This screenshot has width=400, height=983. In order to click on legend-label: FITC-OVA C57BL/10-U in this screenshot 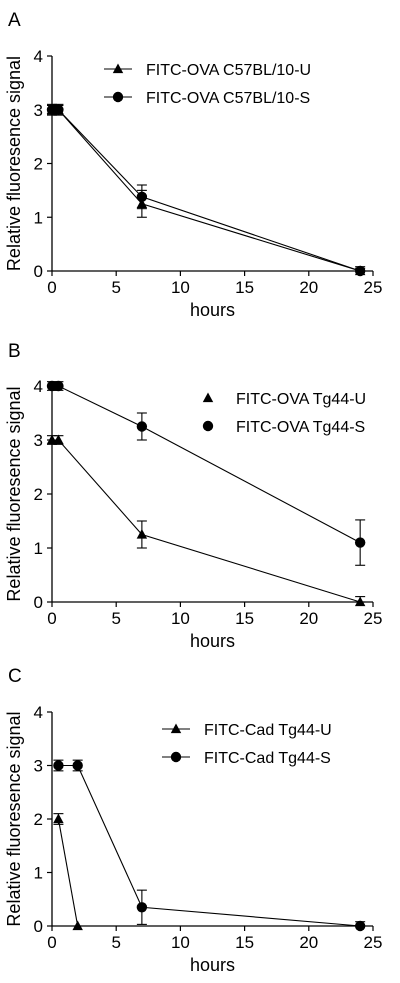, I will do `click(228, 70)`.